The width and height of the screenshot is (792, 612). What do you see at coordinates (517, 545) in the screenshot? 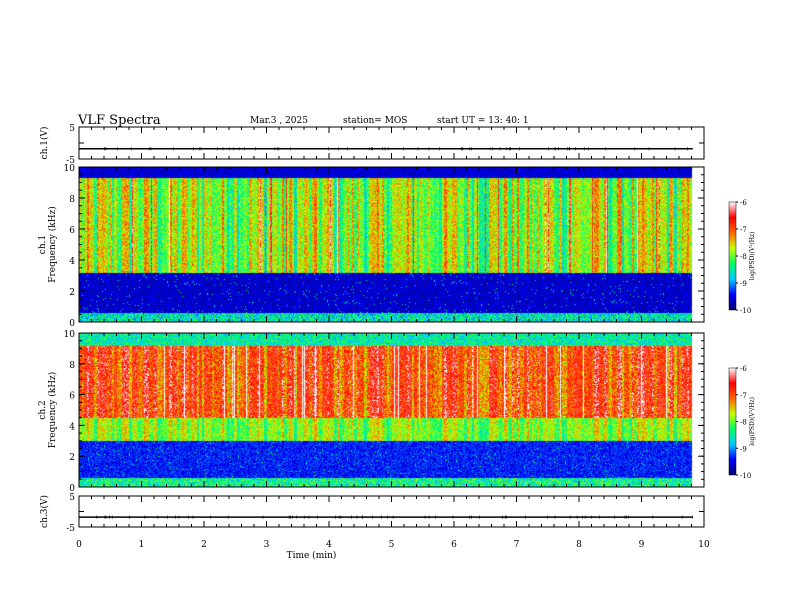
I see `x-tick-label: 7` at bounding box center [517, 545].